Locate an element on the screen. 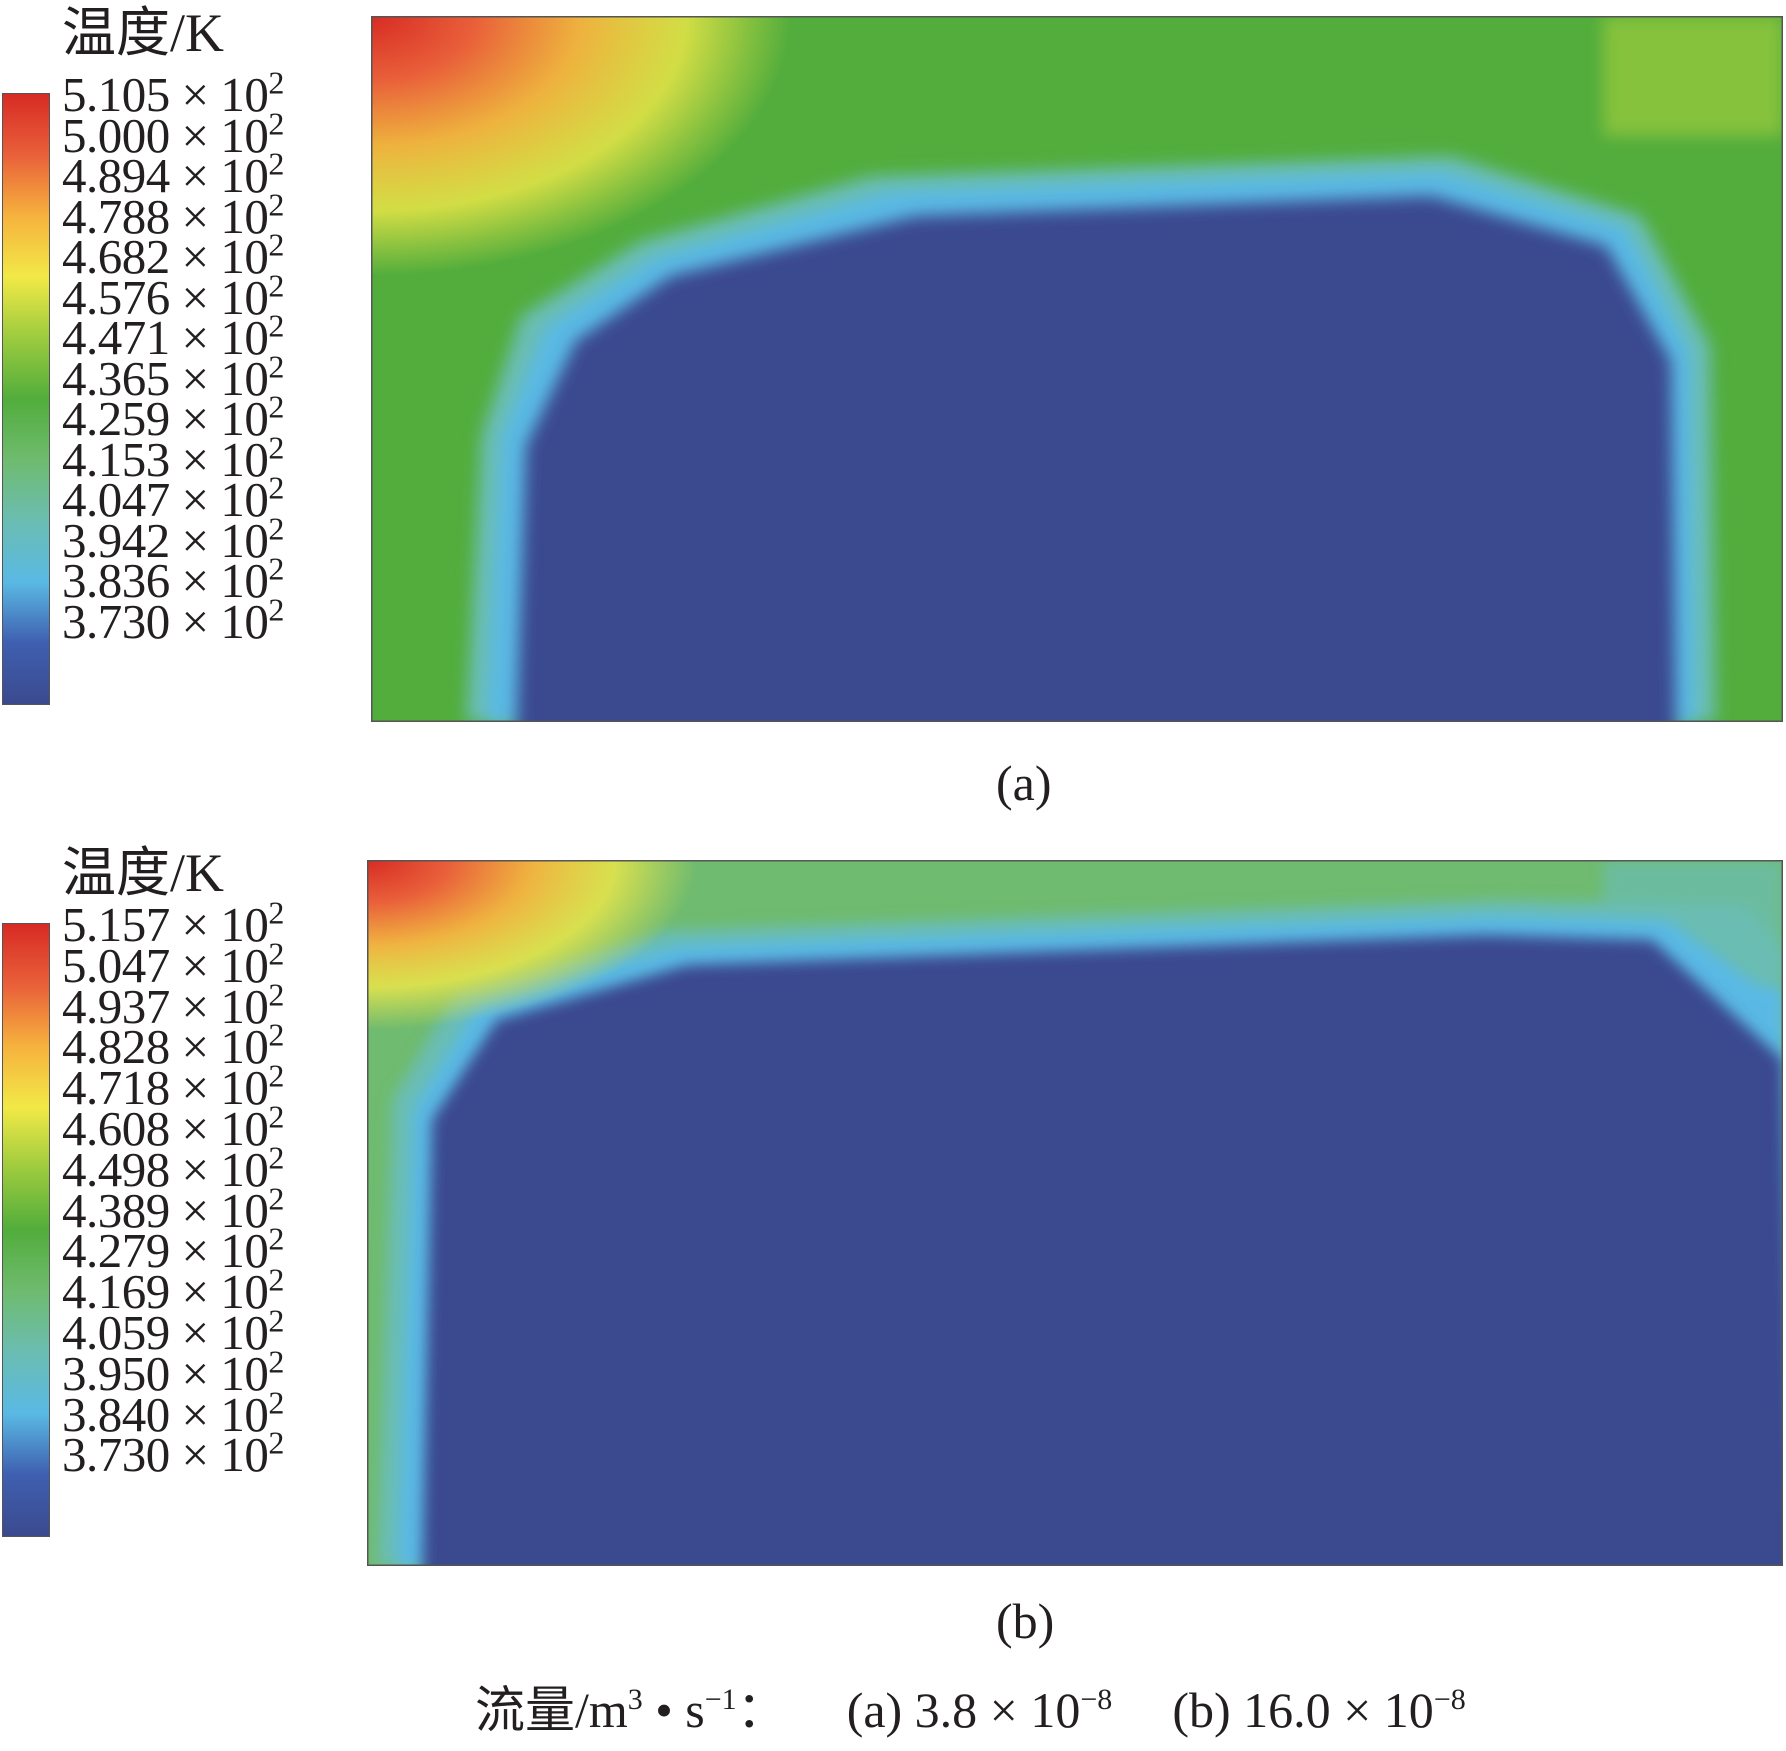  flow-rate-label-colon: ： is located at coordinates (761, 1710).